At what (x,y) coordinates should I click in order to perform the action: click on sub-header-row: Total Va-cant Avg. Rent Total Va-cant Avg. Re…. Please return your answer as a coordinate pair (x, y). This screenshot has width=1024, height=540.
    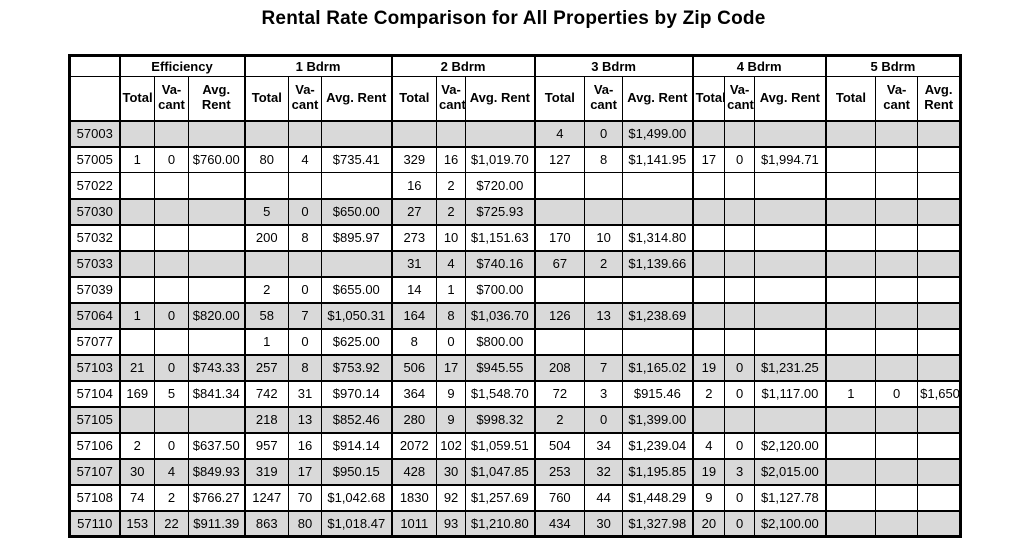
    Looking at the image, I should click on (515, 99).